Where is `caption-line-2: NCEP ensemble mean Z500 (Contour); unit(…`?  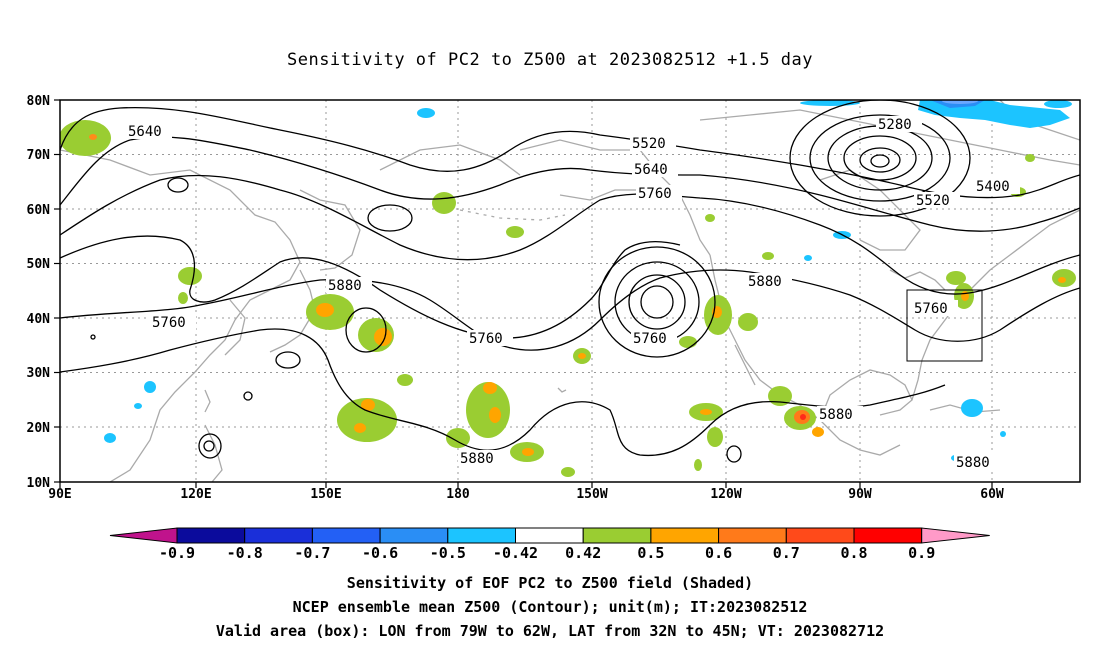
caption-line-2: NCEP ensemble mean Z500 (Contour); unit(… is located at coordinates (550, 607).